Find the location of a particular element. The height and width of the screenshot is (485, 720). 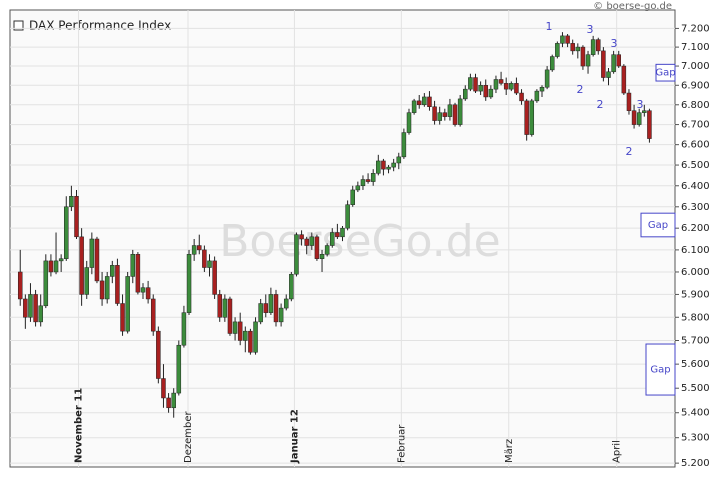

y-tick-label: 6.600 is located at coordinates (695, 145).